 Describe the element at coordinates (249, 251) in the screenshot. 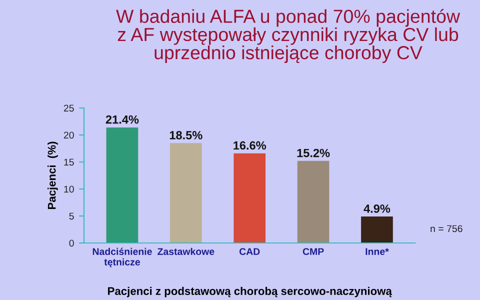

I see `x-tick-label: CAD` at that location.